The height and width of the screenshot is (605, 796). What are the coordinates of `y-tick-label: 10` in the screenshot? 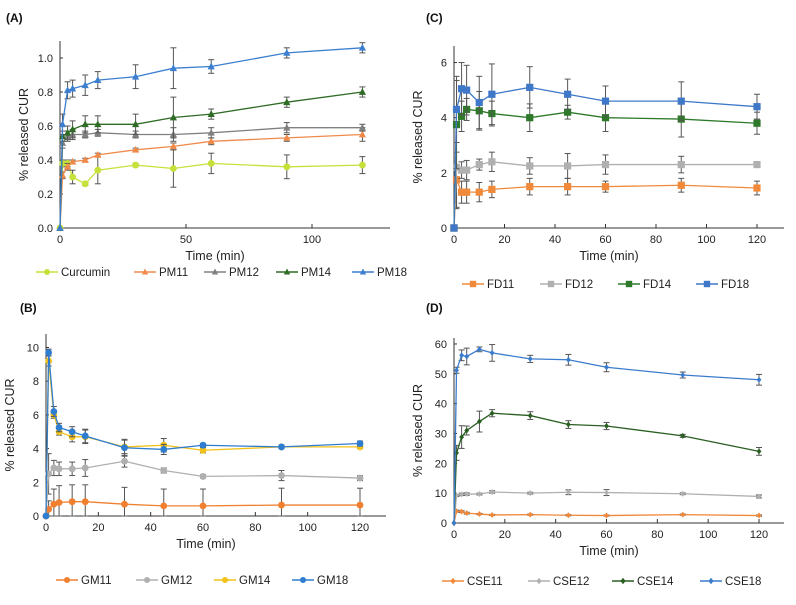 It's located at (441, 494).